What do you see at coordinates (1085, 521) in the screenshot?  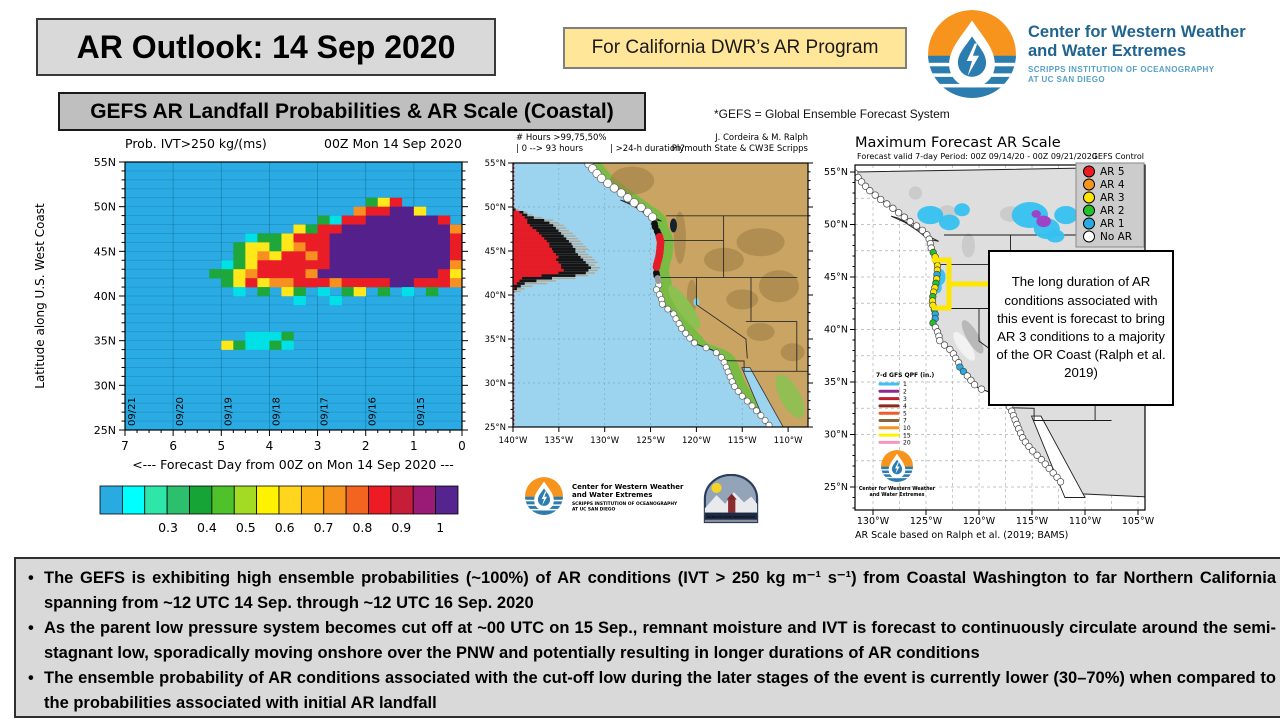 I see `svg-text: 110°W` at bounding box center [1085, 521].